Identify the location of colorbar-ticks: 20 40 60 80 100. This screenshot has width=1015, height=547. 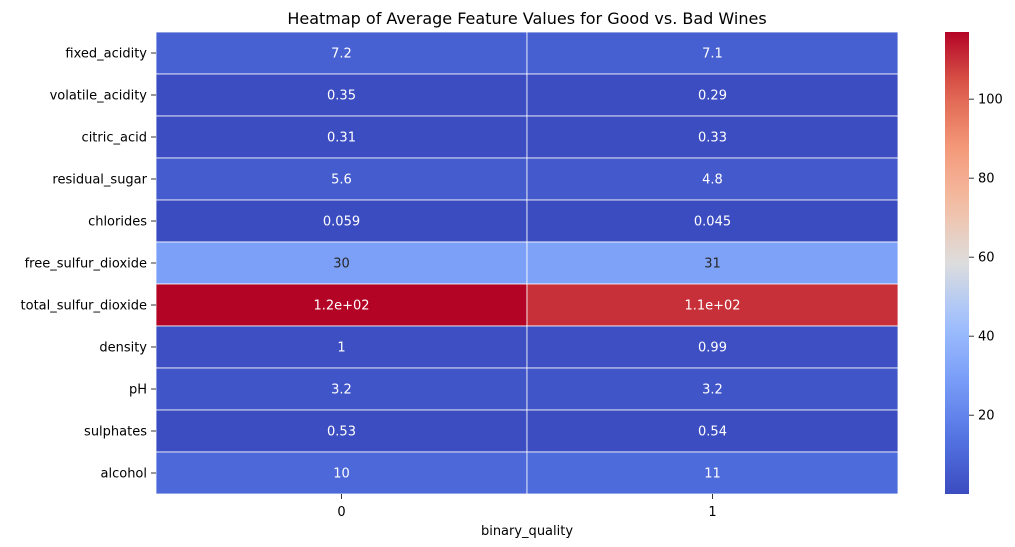
(986, 258).